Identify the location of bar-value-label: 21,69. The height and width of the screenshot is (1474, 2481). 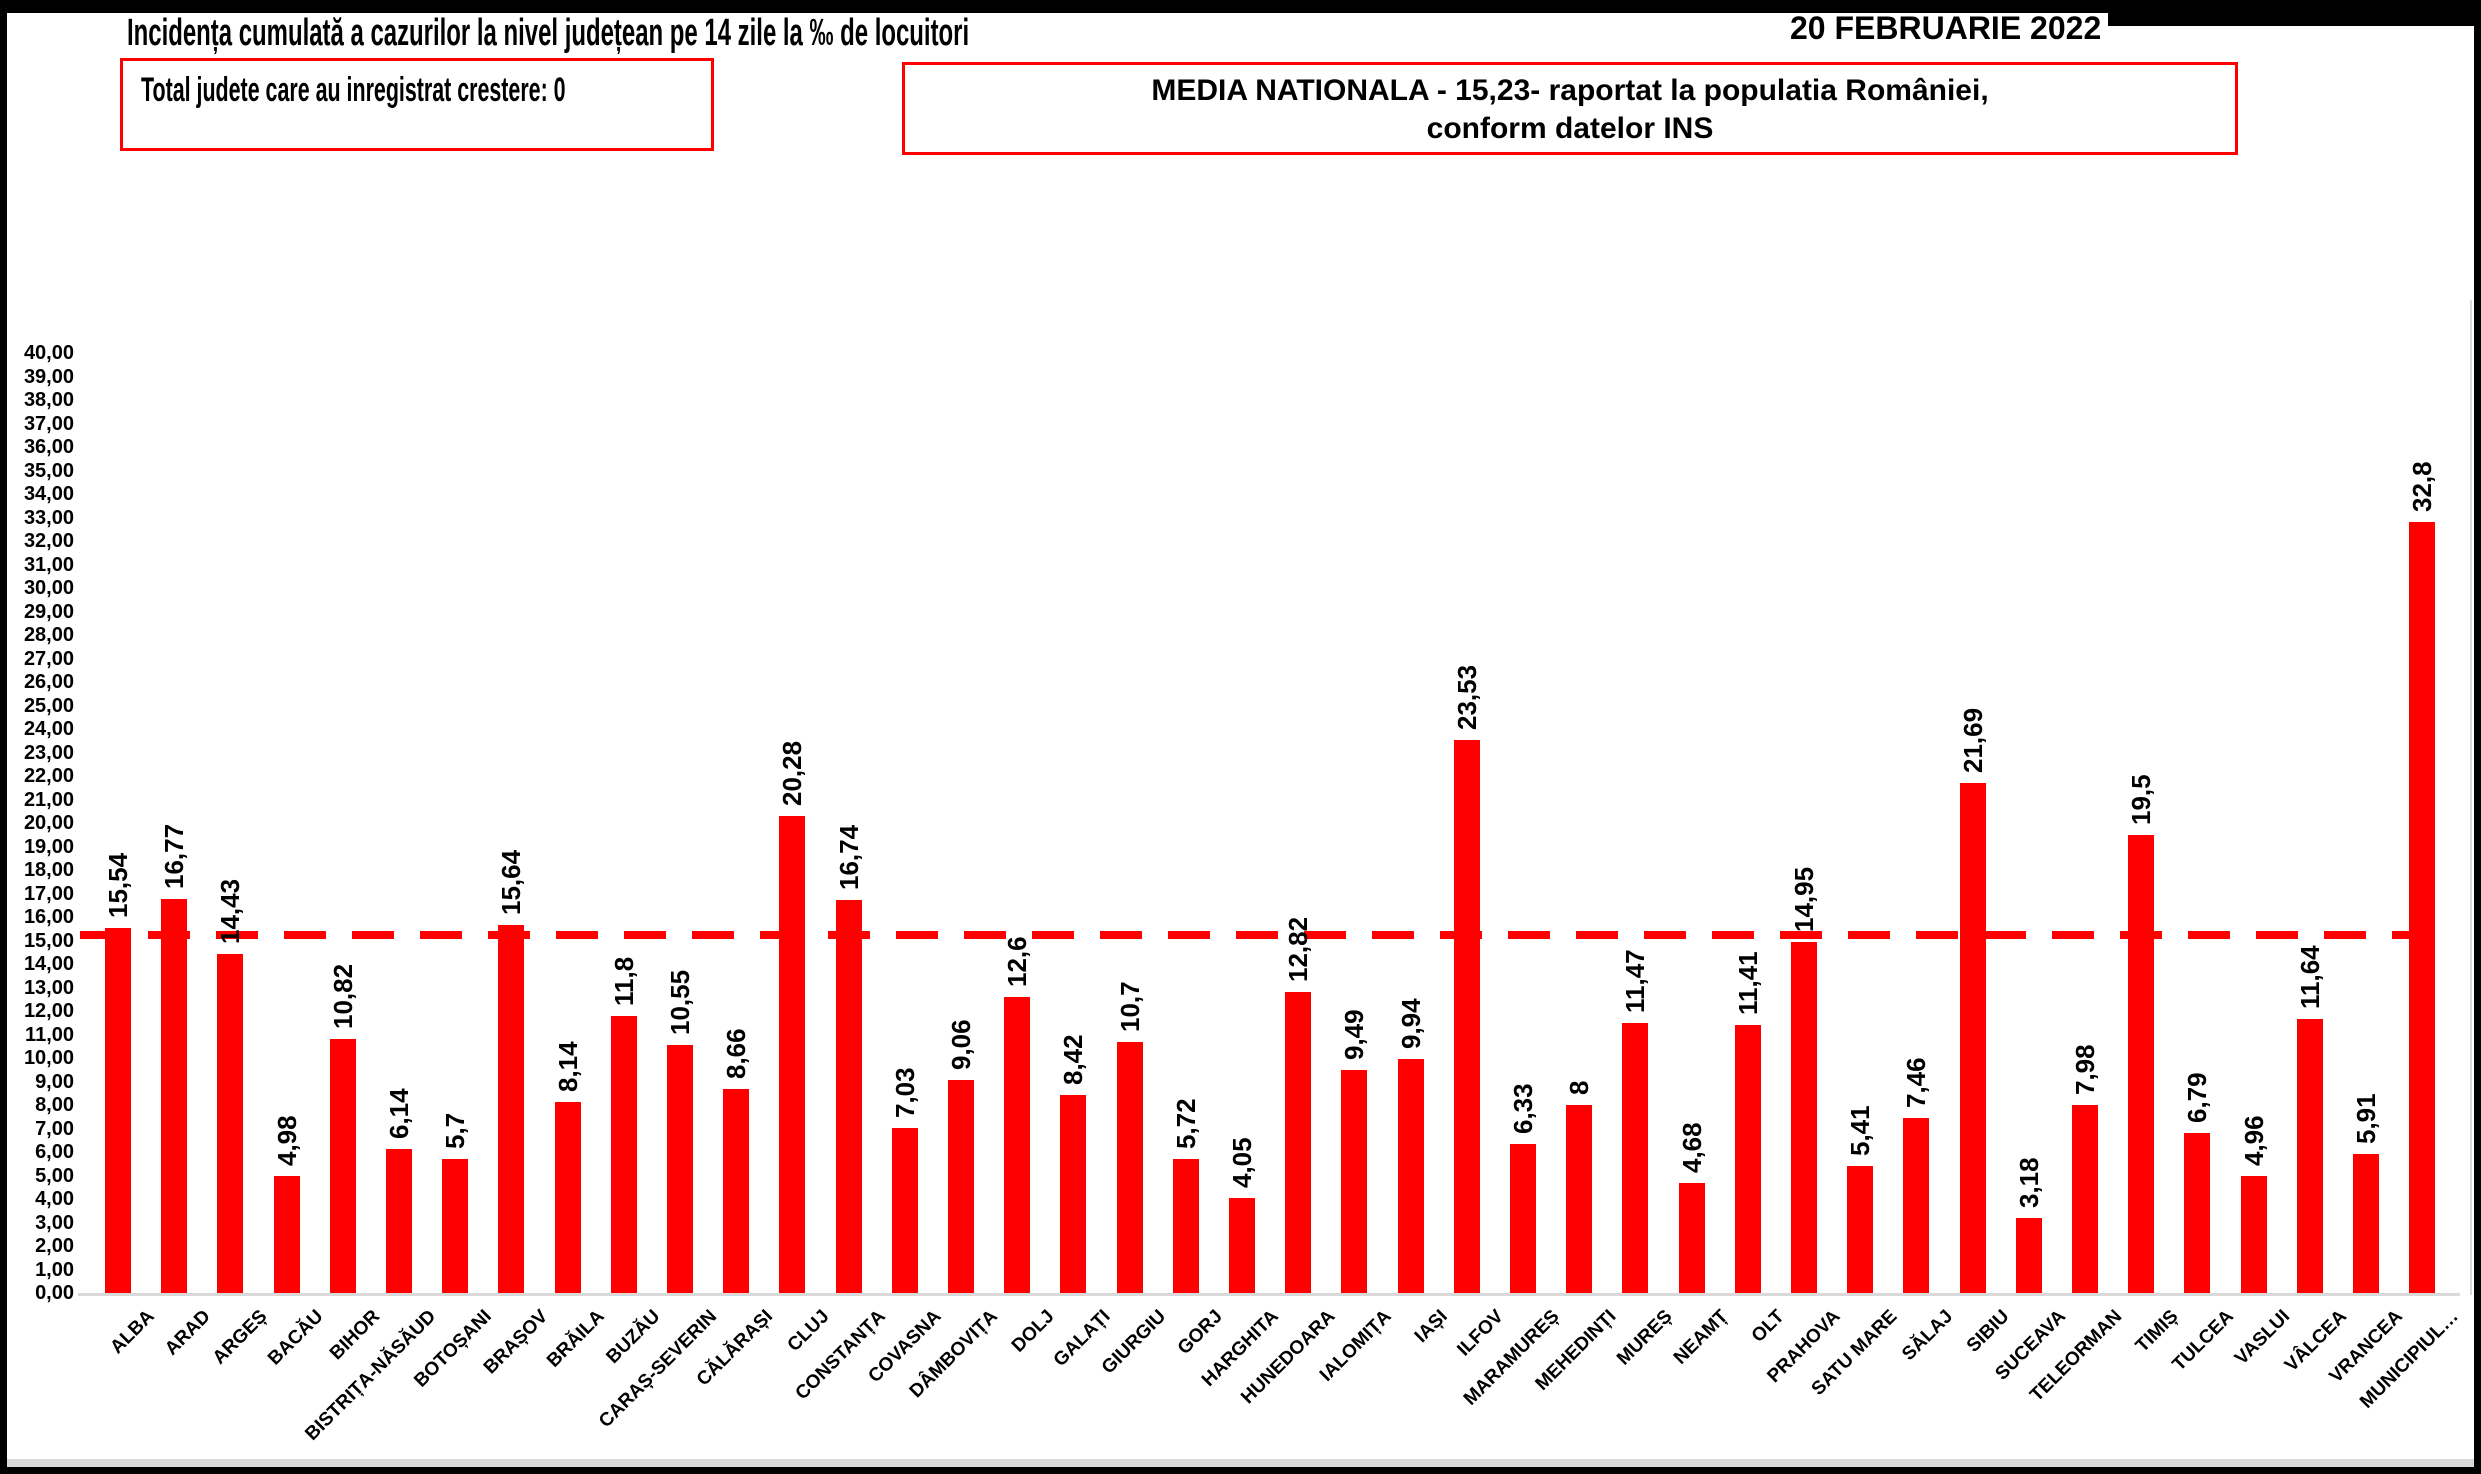
(1972, 741).